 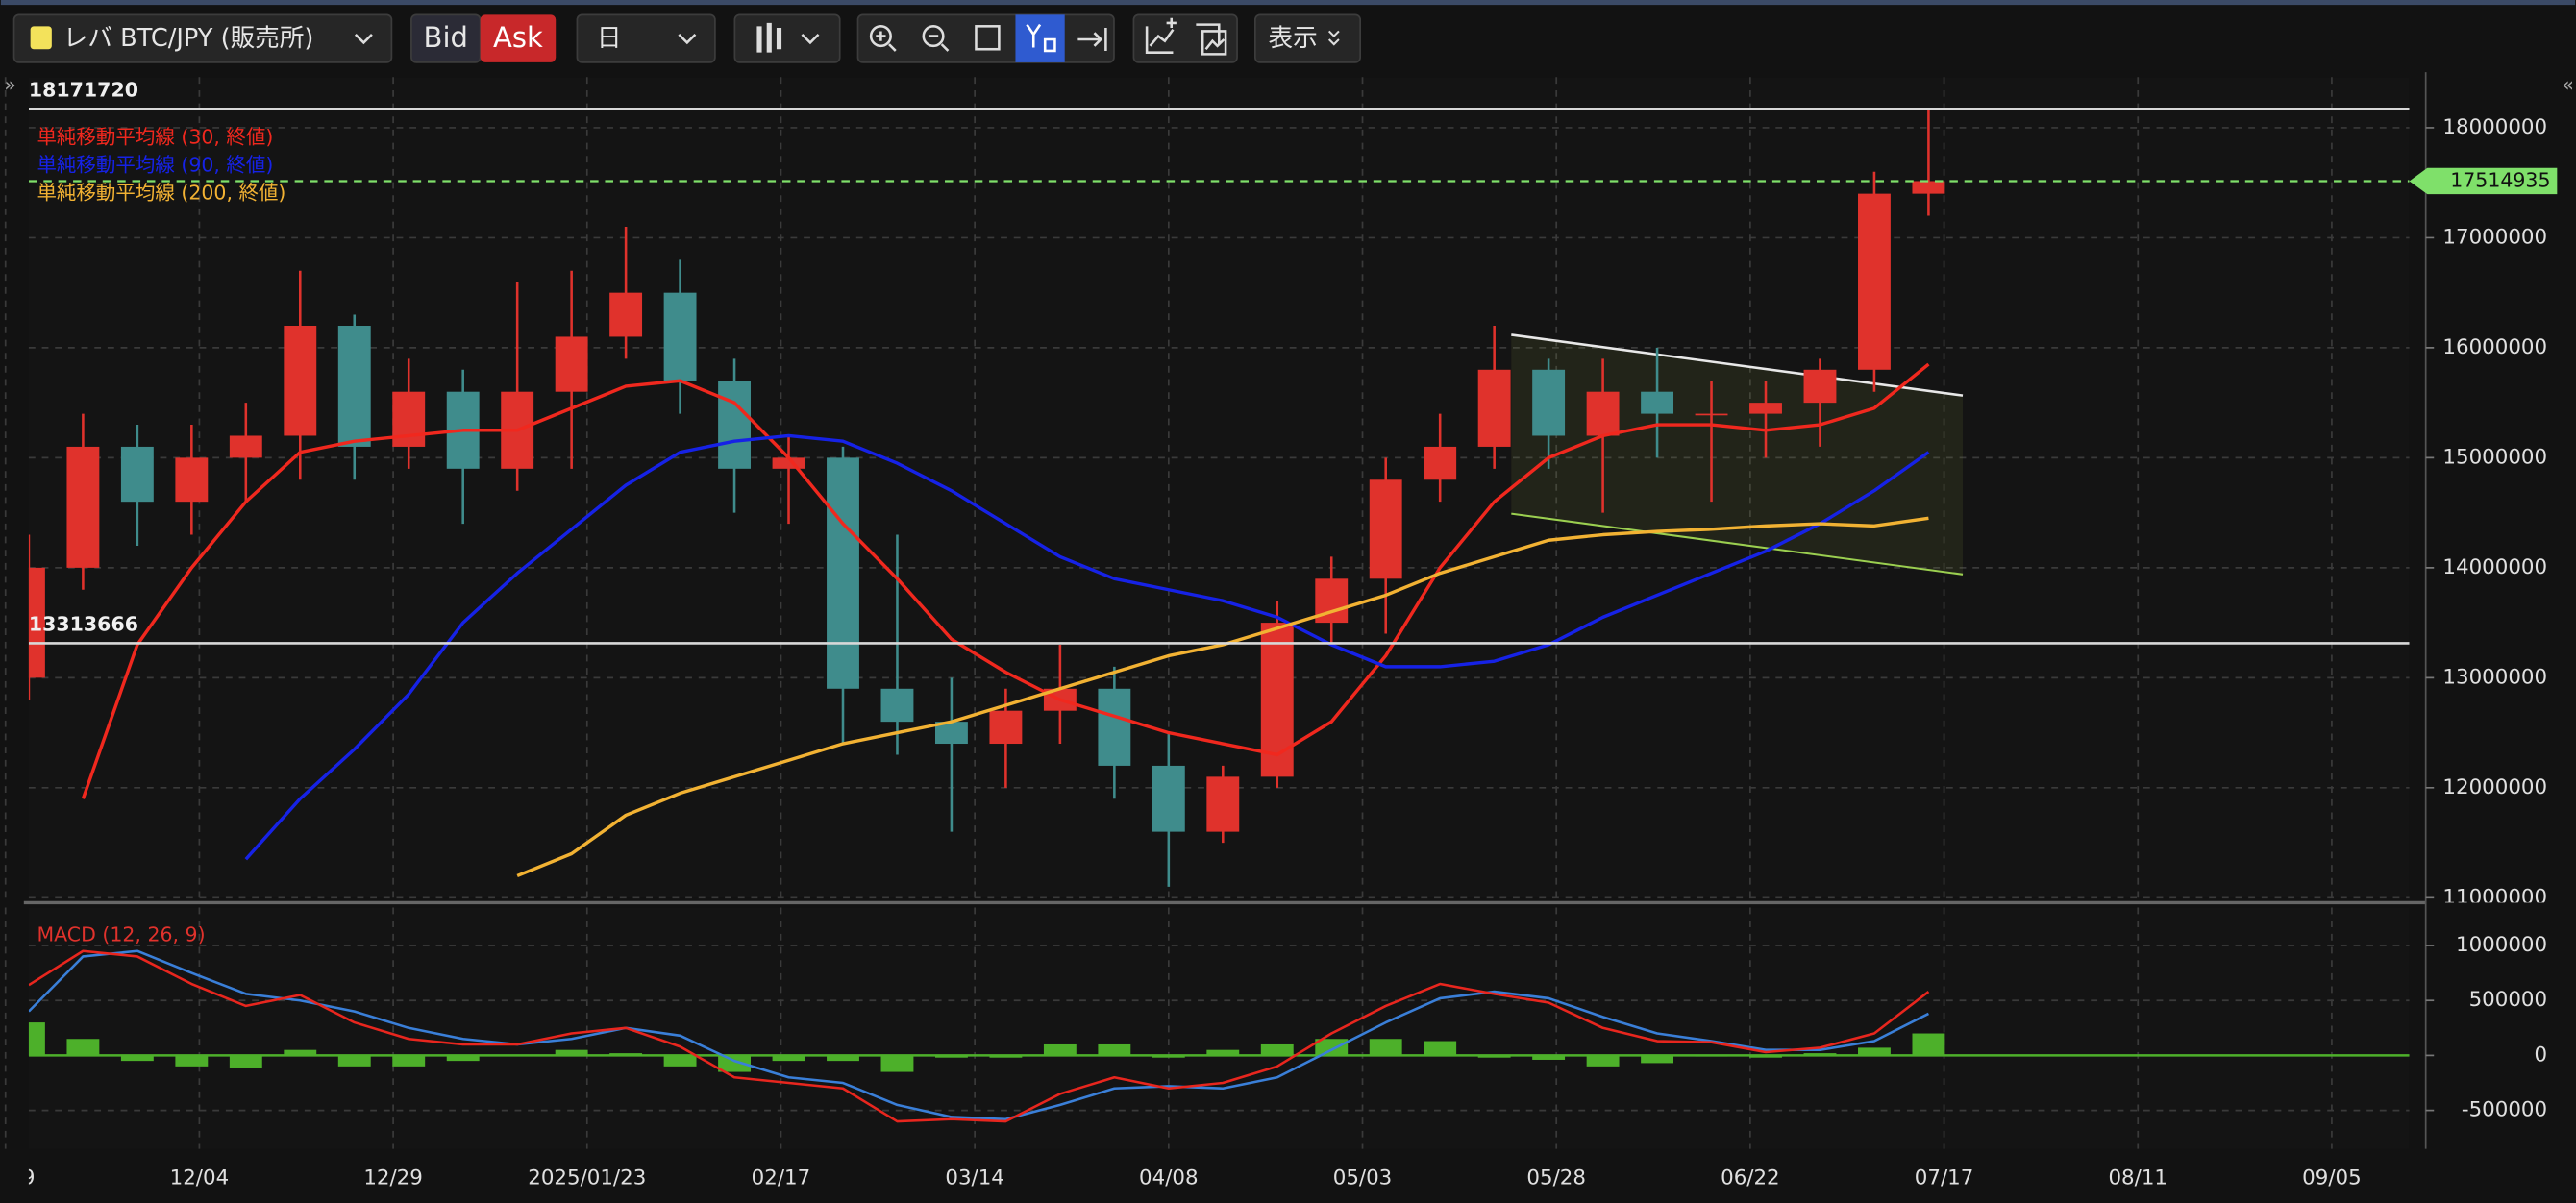 What do you see at coordinates (880, 36) in the screenshot?
I see `zoom-in` at bounding box center [880, 36].